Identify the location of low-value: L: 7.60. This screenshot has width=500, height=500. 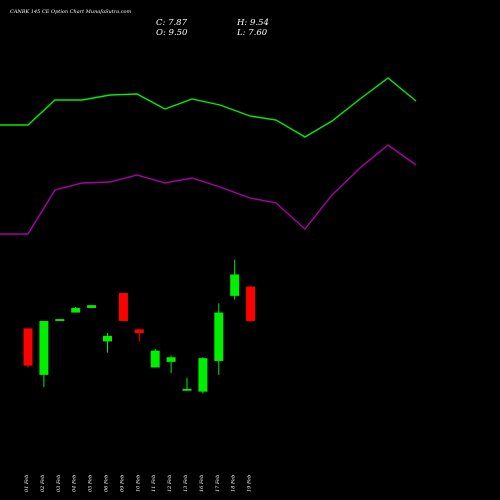
(252, 33).